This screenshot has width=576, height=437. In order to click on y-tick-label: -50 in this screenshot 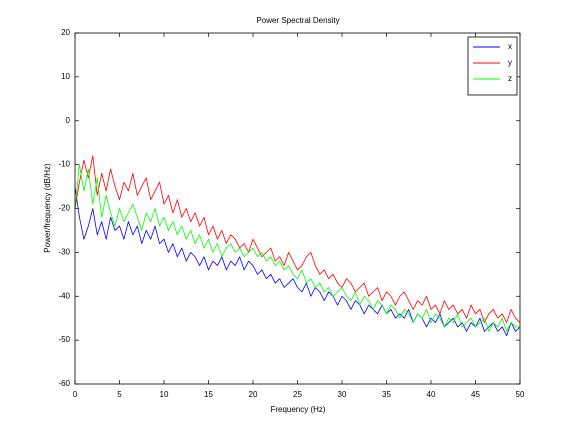, I will do `click(64, 339)`.